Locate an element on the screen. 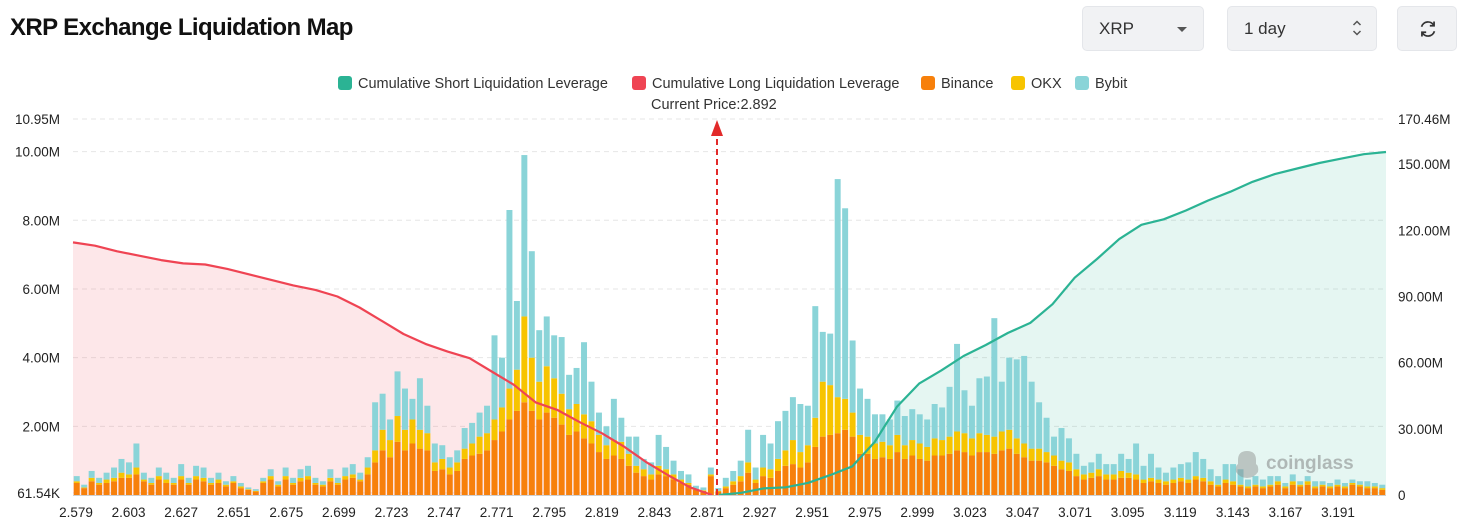  y-left-tick: 4.00M is located at coordinates (41, 358).